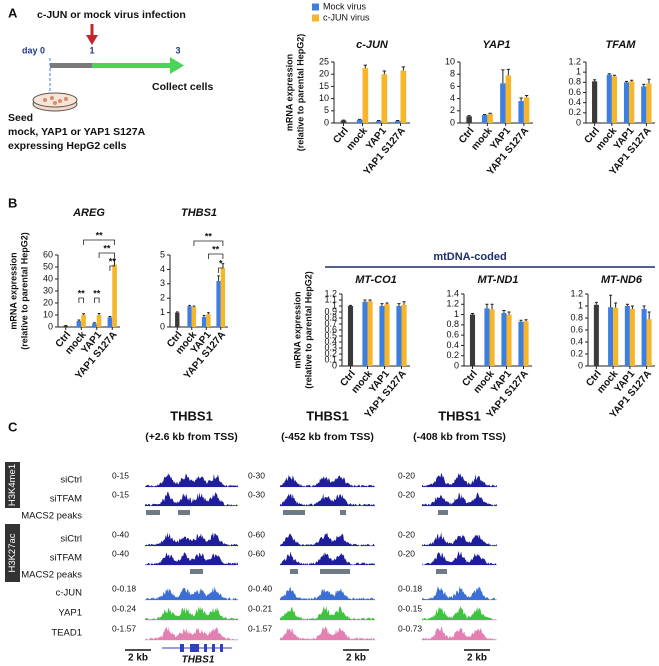  I want to click on y-tick-label: 0.7, so click(330, 323).